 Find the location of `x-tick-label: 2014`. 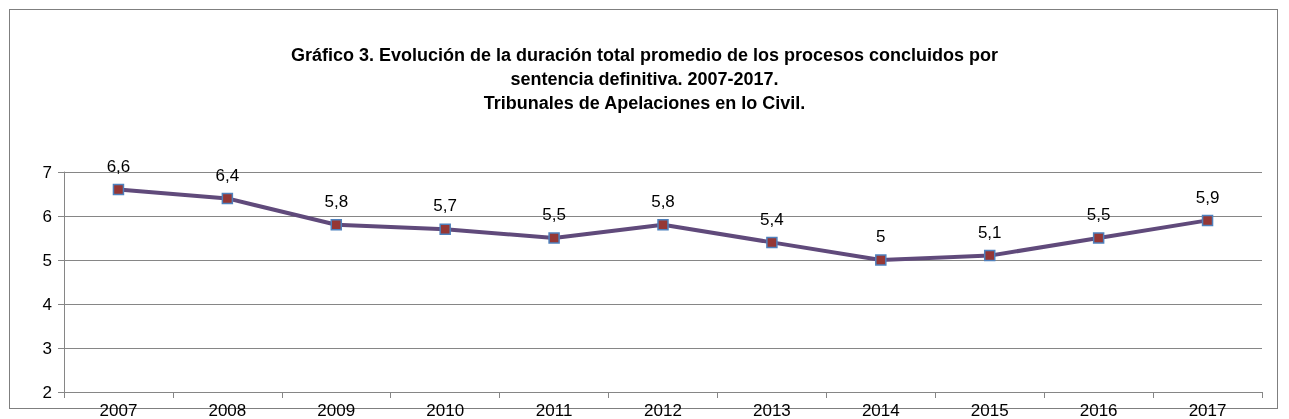

x-tick-label: 2014 is located at coordinates (880, 410).